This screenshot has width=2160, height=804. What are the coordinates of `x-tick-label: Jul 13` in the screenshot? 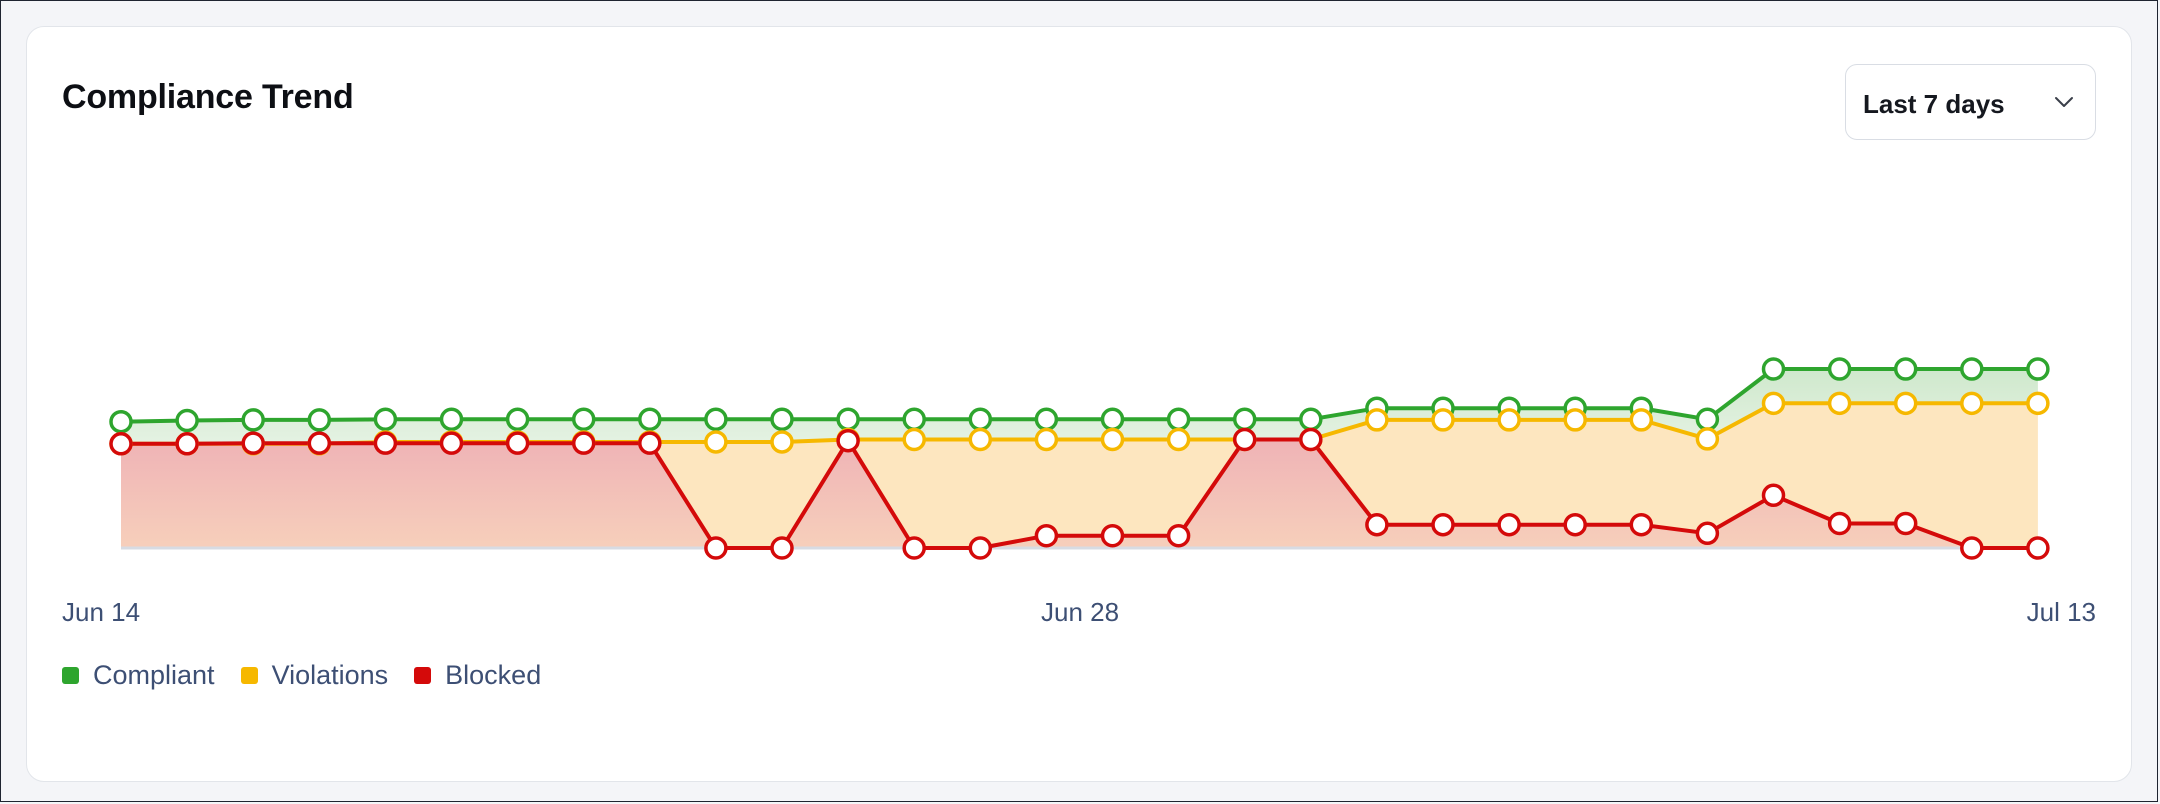 It's located at (2061, 612).